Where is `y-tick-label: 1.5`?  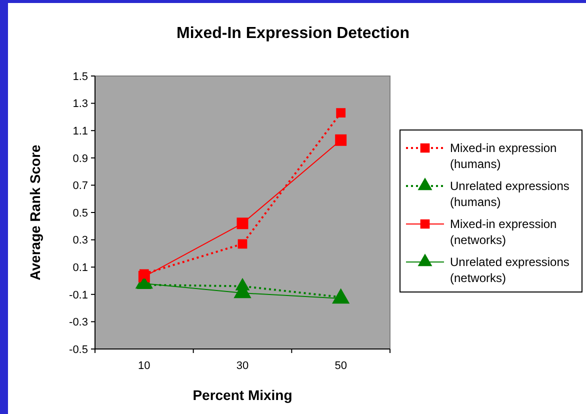
y-tick-label: 1.5 is located at coordinates (80, 76).